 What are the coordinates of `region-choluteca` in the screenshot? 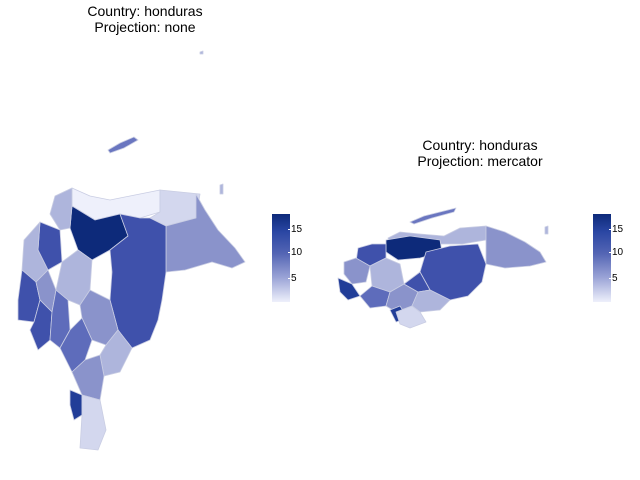 It's located at (411, 317).